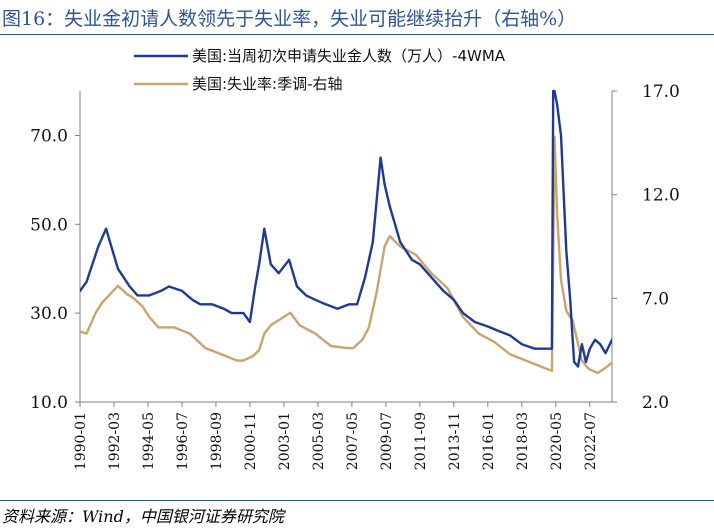 This screenshot has width=714, height=529. Describe the element at coordinates (557, 441) in the screenshot. I see `x-tick-label: 2020-05` at that location.